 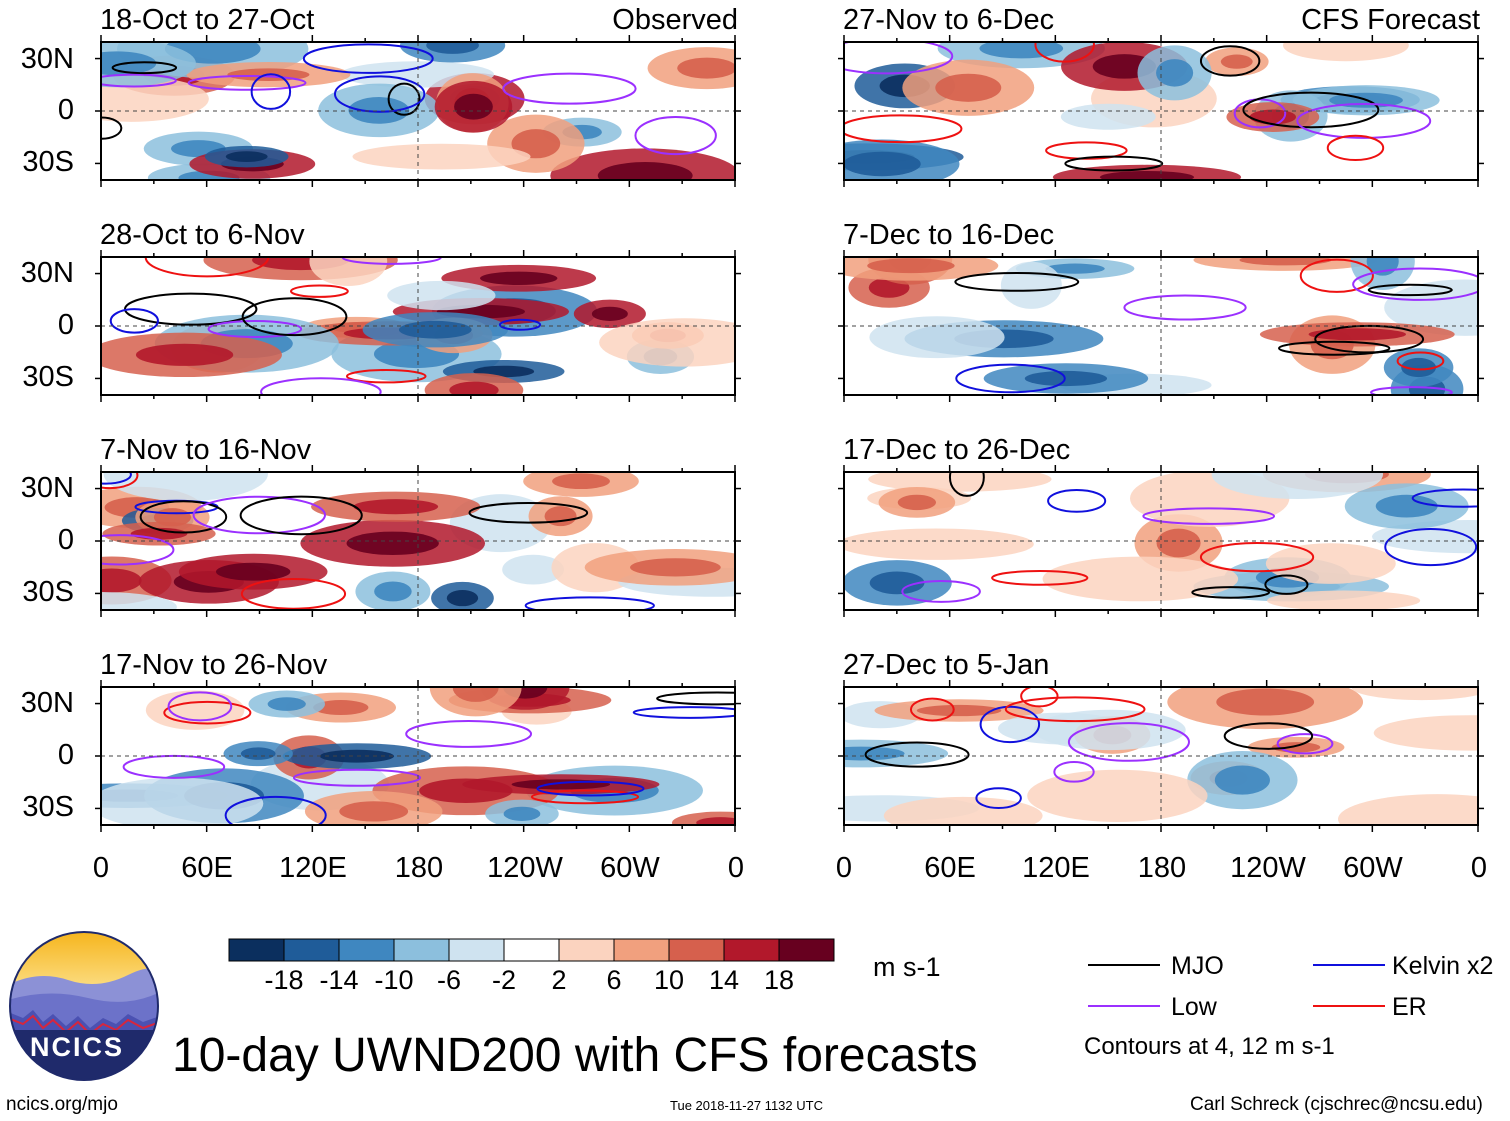 I want to click on panel-title-obs-3: 7-Nov to 16-Nov, so click(x=206, y=450).